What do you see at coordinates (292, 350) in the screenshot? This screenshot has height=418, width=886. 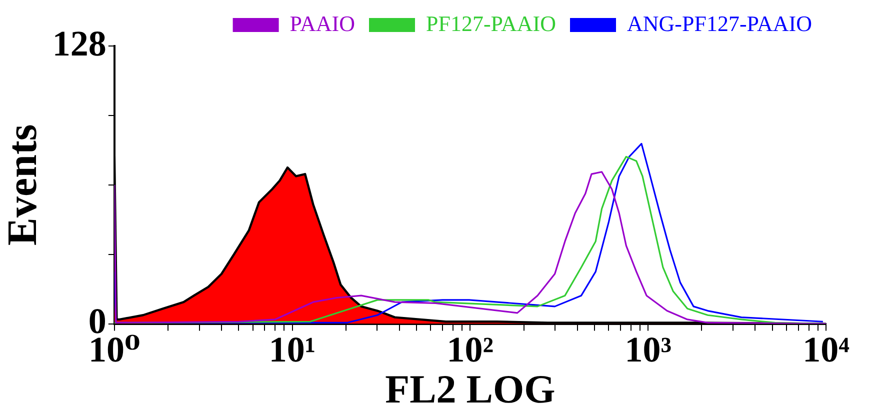 I see `x-tick-label: 10¹` at bounding box center [292, 350].